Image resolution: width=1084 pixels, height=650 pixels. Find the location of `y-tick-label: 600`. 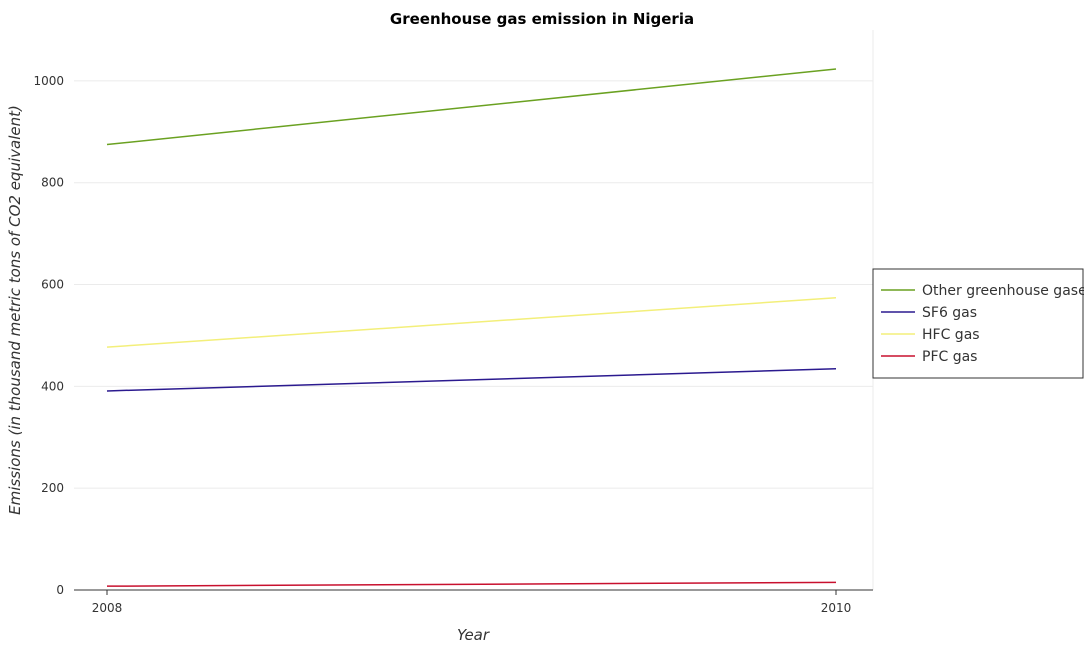

y-tick-label: 600 is located at coordinates (52, 285).